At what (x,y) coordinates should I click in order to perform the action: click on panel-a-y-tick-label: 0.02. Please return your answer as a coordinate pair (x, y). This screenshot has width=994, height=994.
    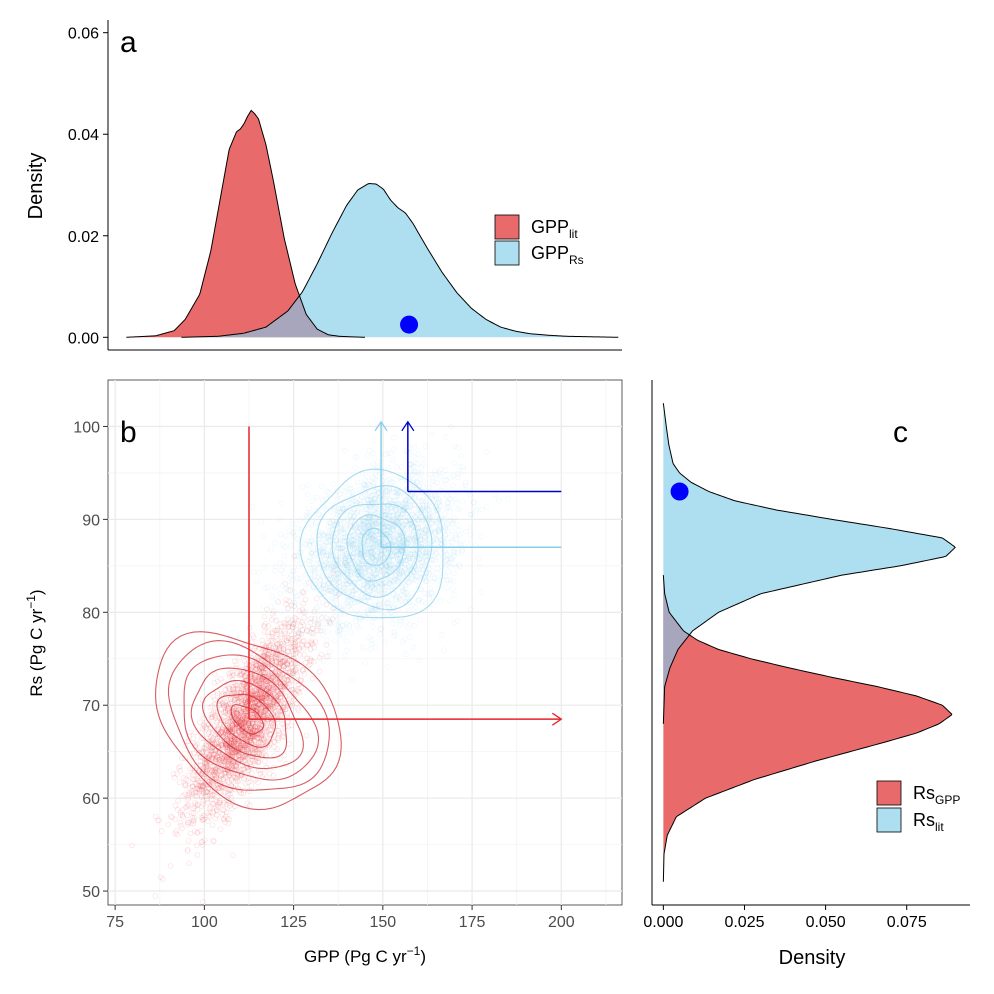
    Looking at the image, I should click on (83, 237).